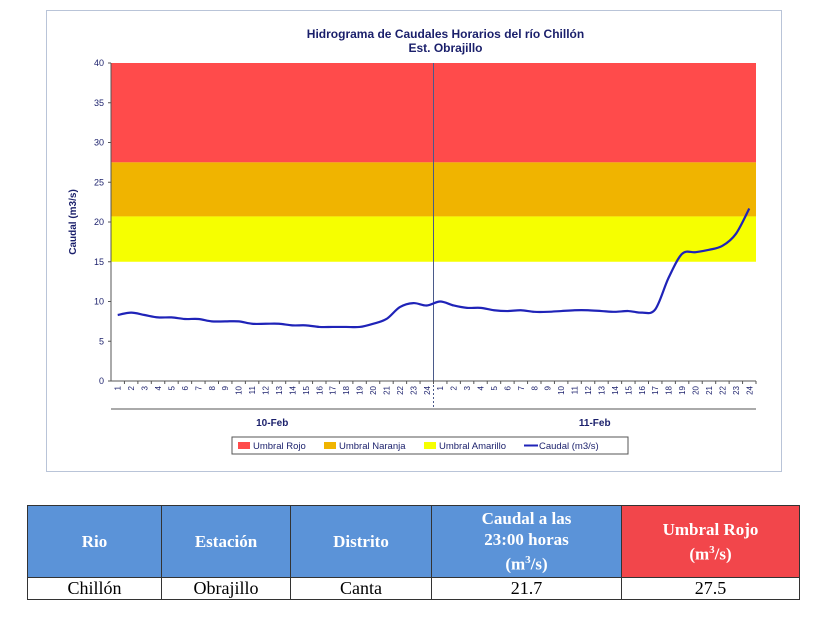 The image size is (819, 621). I want to click on cell-caudal: 21.7, so click(526, 588).